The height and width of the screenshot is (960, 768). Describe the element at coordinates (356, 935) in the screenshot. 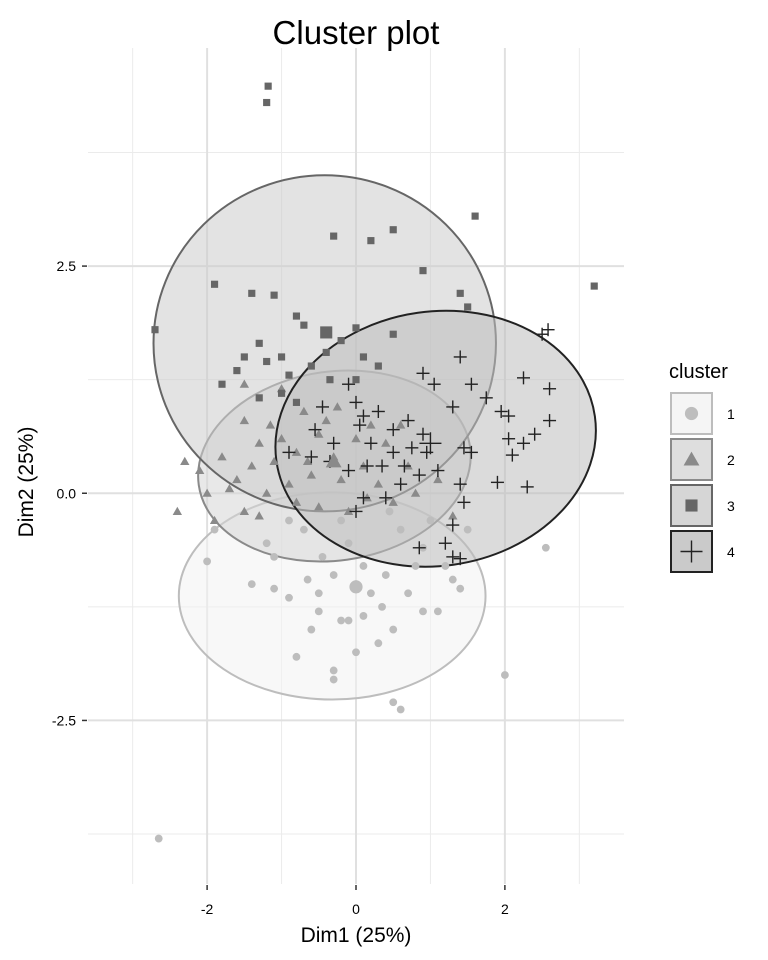

I see `x-axis-title: Dim1 (25%)` at that location.